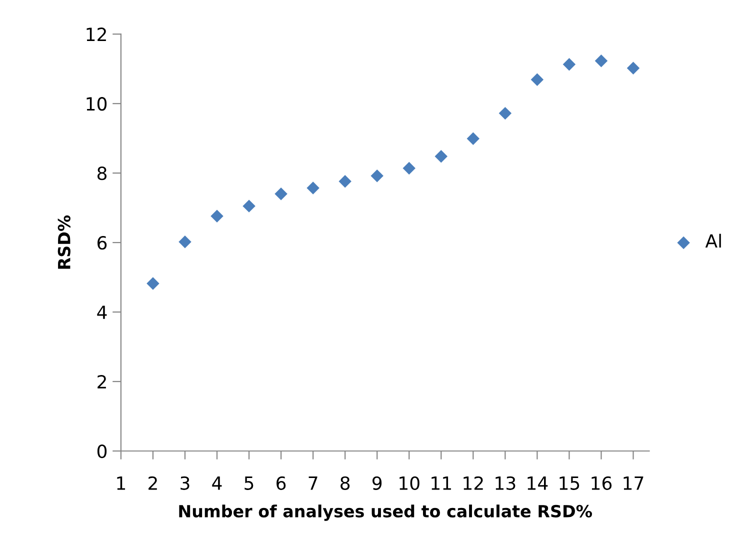 The height and width of the screenshot is (550, 742). I want to click on x-tick-label: 17, so click(634, 483).